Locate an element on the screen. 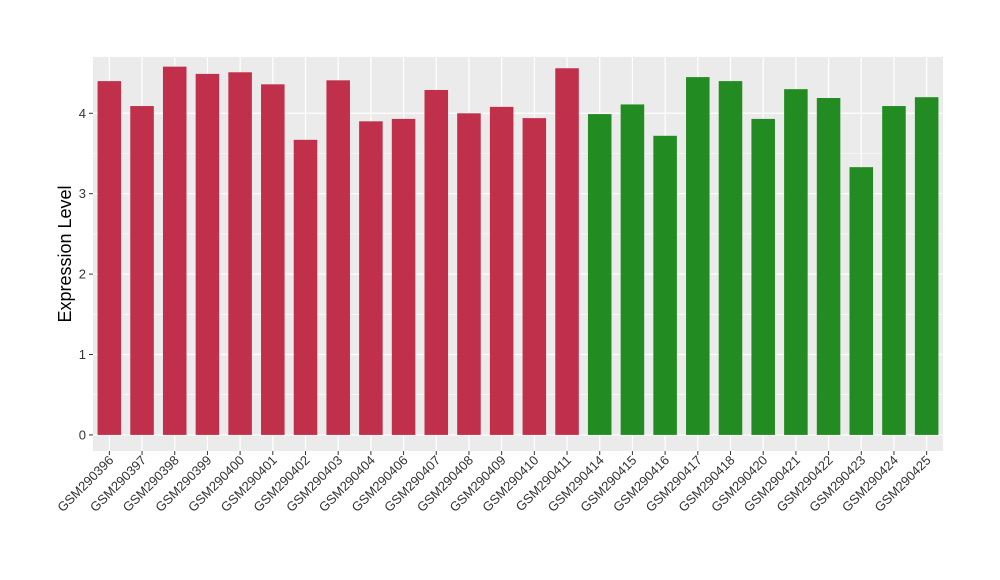 The image size is (1000, 580). bar-GSM290404 is located at coordinates (371, 278).